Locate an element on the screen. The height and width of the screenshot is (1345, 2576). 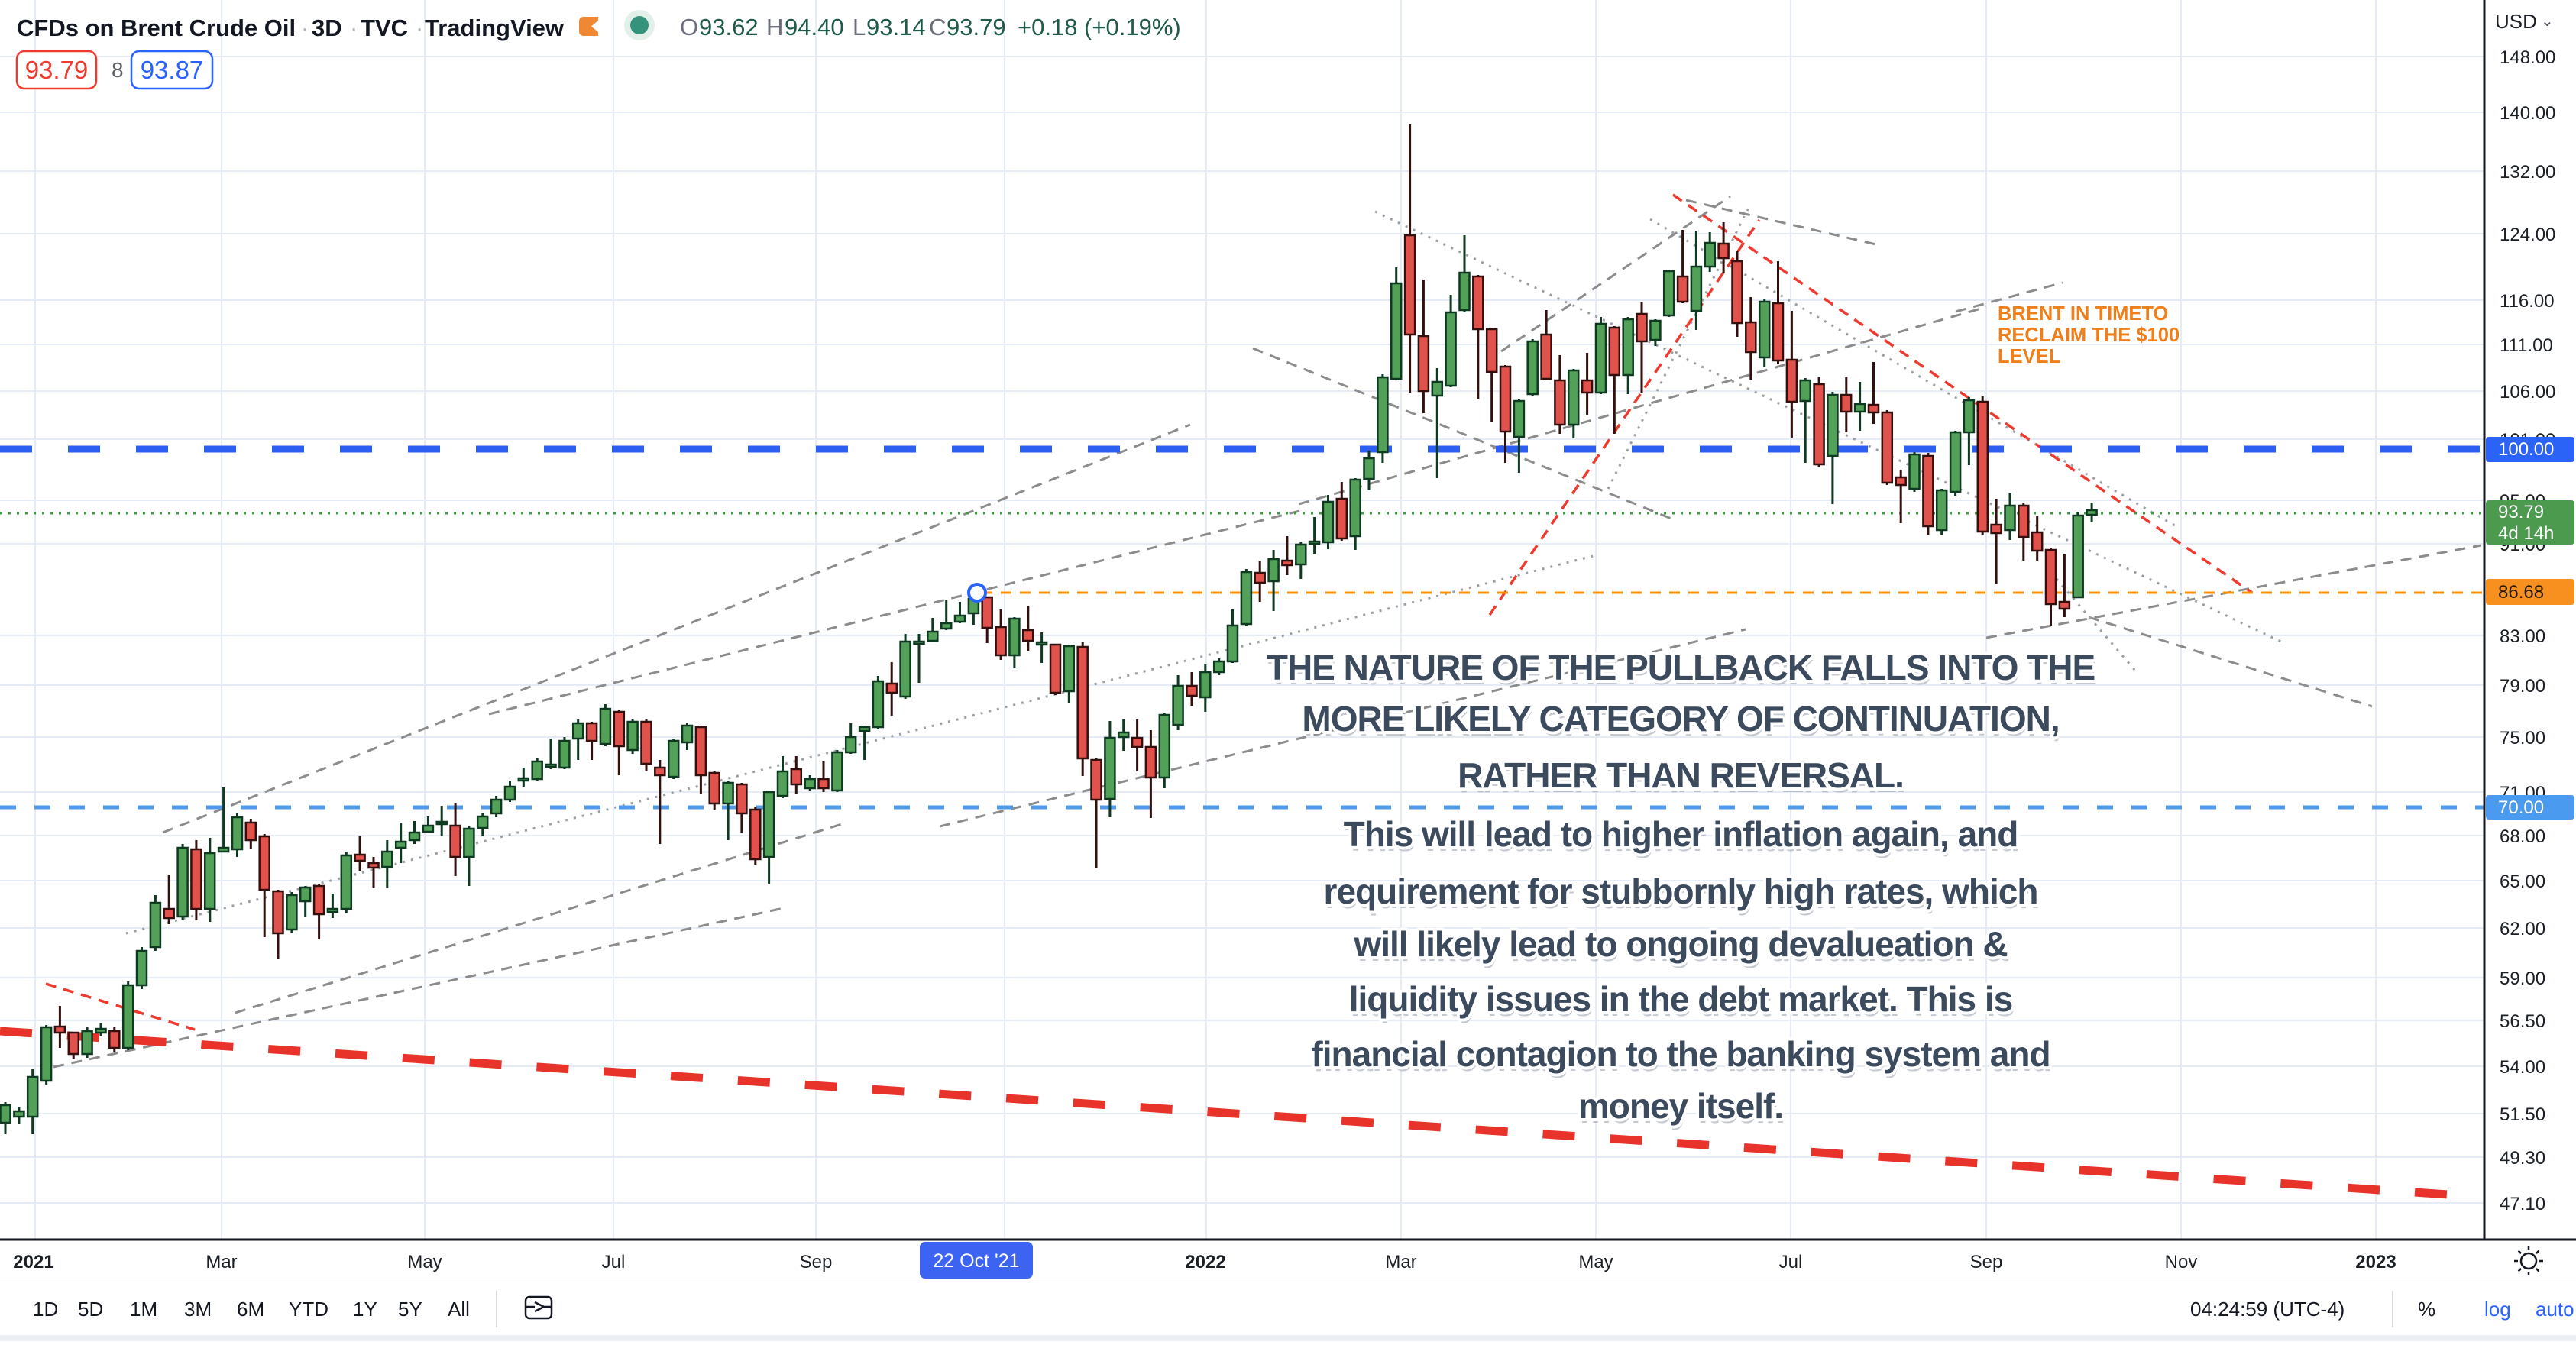
svg-text: 2022 is located at coordinates (1205, 1262).